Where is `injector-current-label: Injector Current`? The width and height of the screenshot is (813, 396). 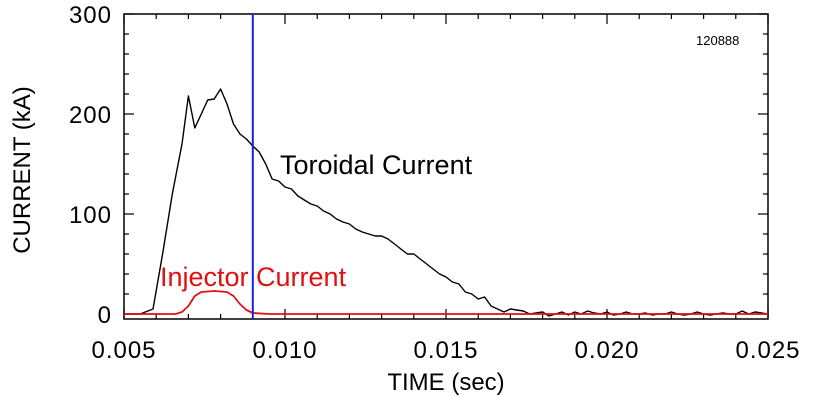 injector-current-label: Injector Current is located at coordinates (253, 277).